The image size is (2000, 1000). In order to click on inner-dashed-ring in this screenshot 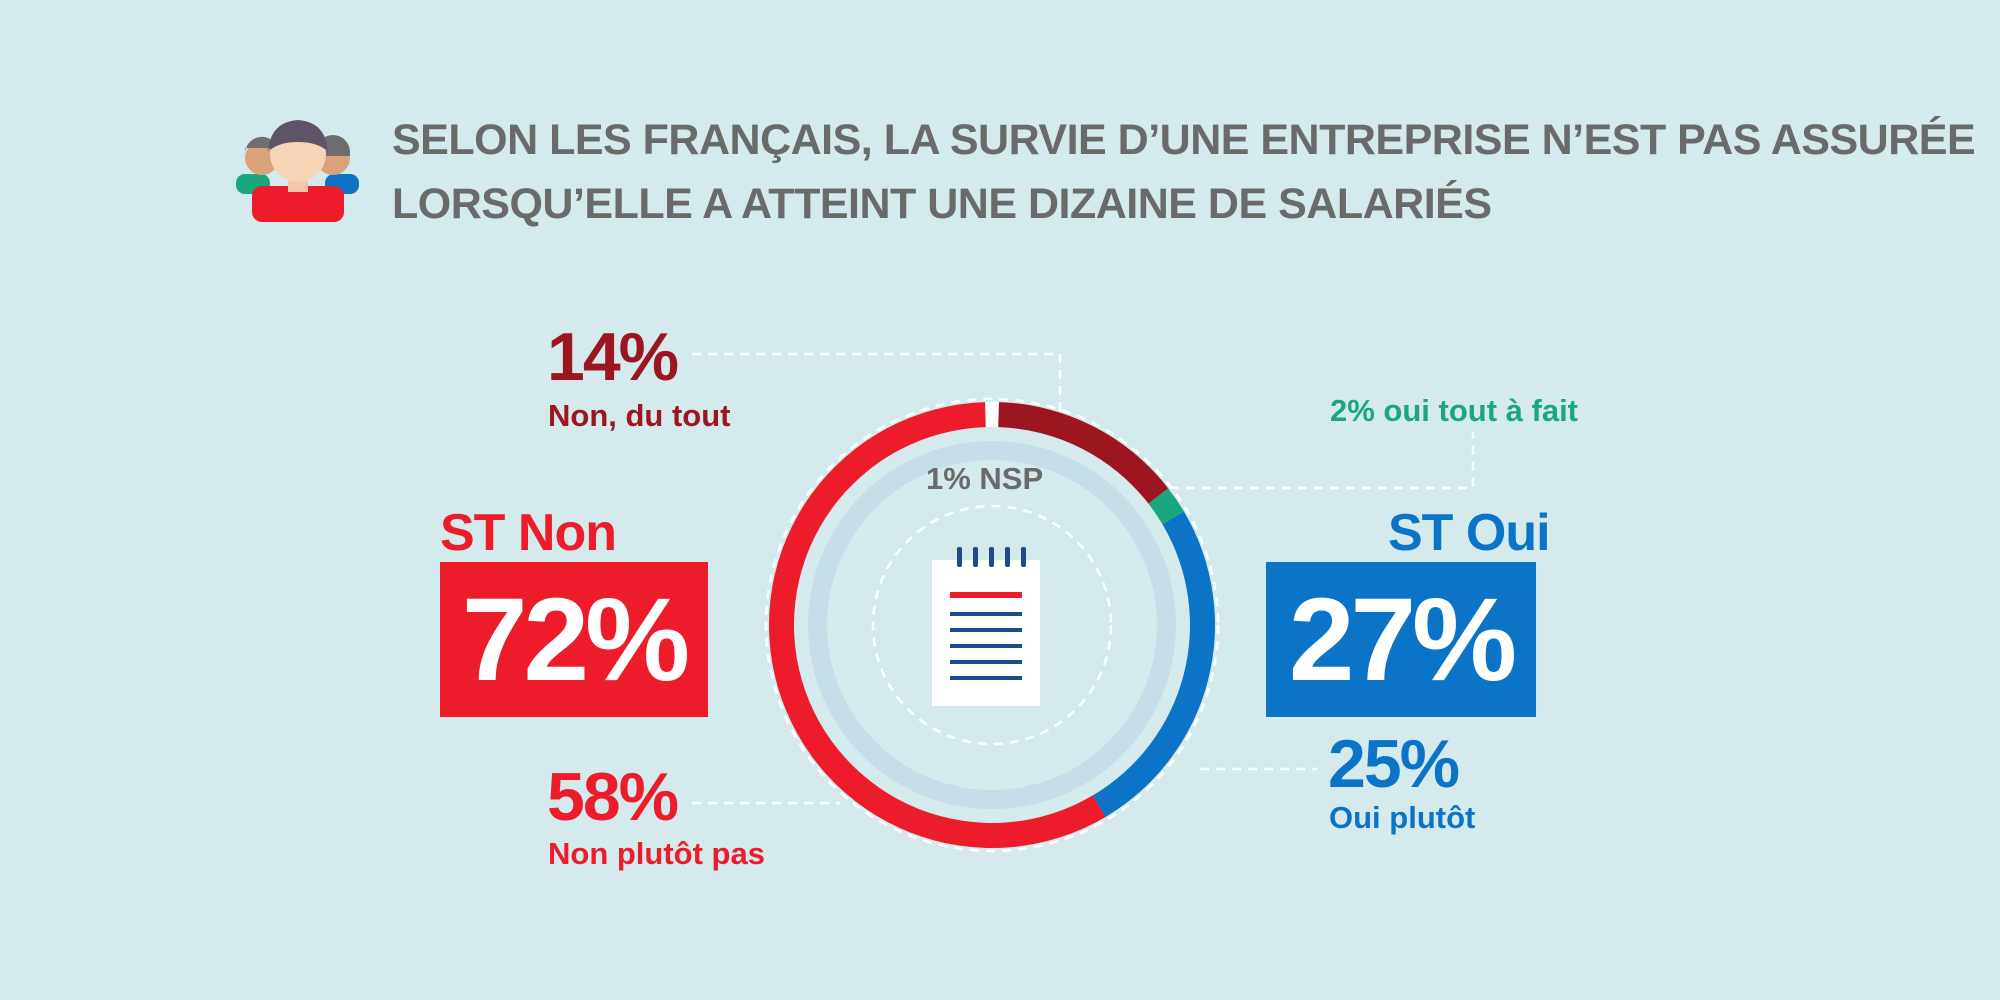, I will do `click(992, 625)`.